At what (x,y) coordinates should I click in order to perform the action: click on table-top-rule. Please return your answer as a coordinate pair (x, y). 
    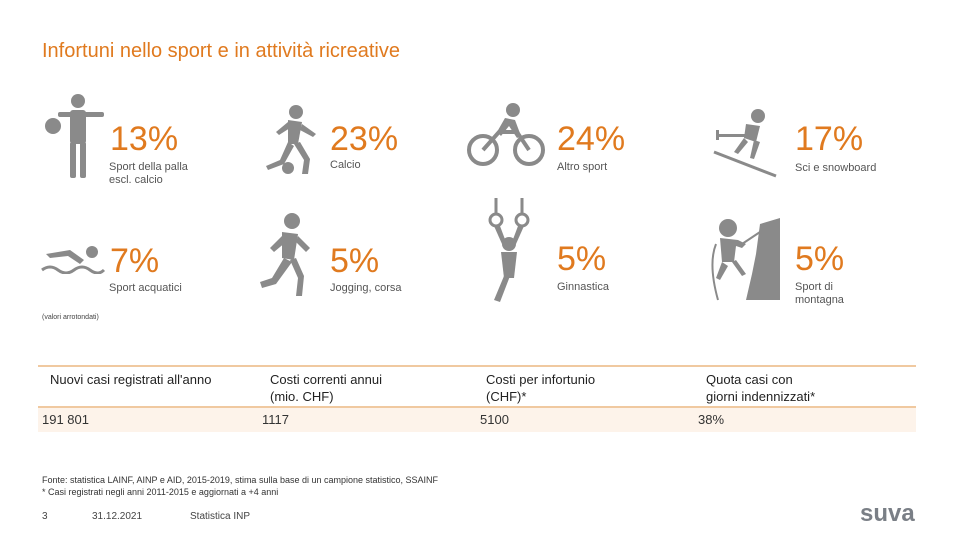
    Looking at the image, I should click on (477, 366).